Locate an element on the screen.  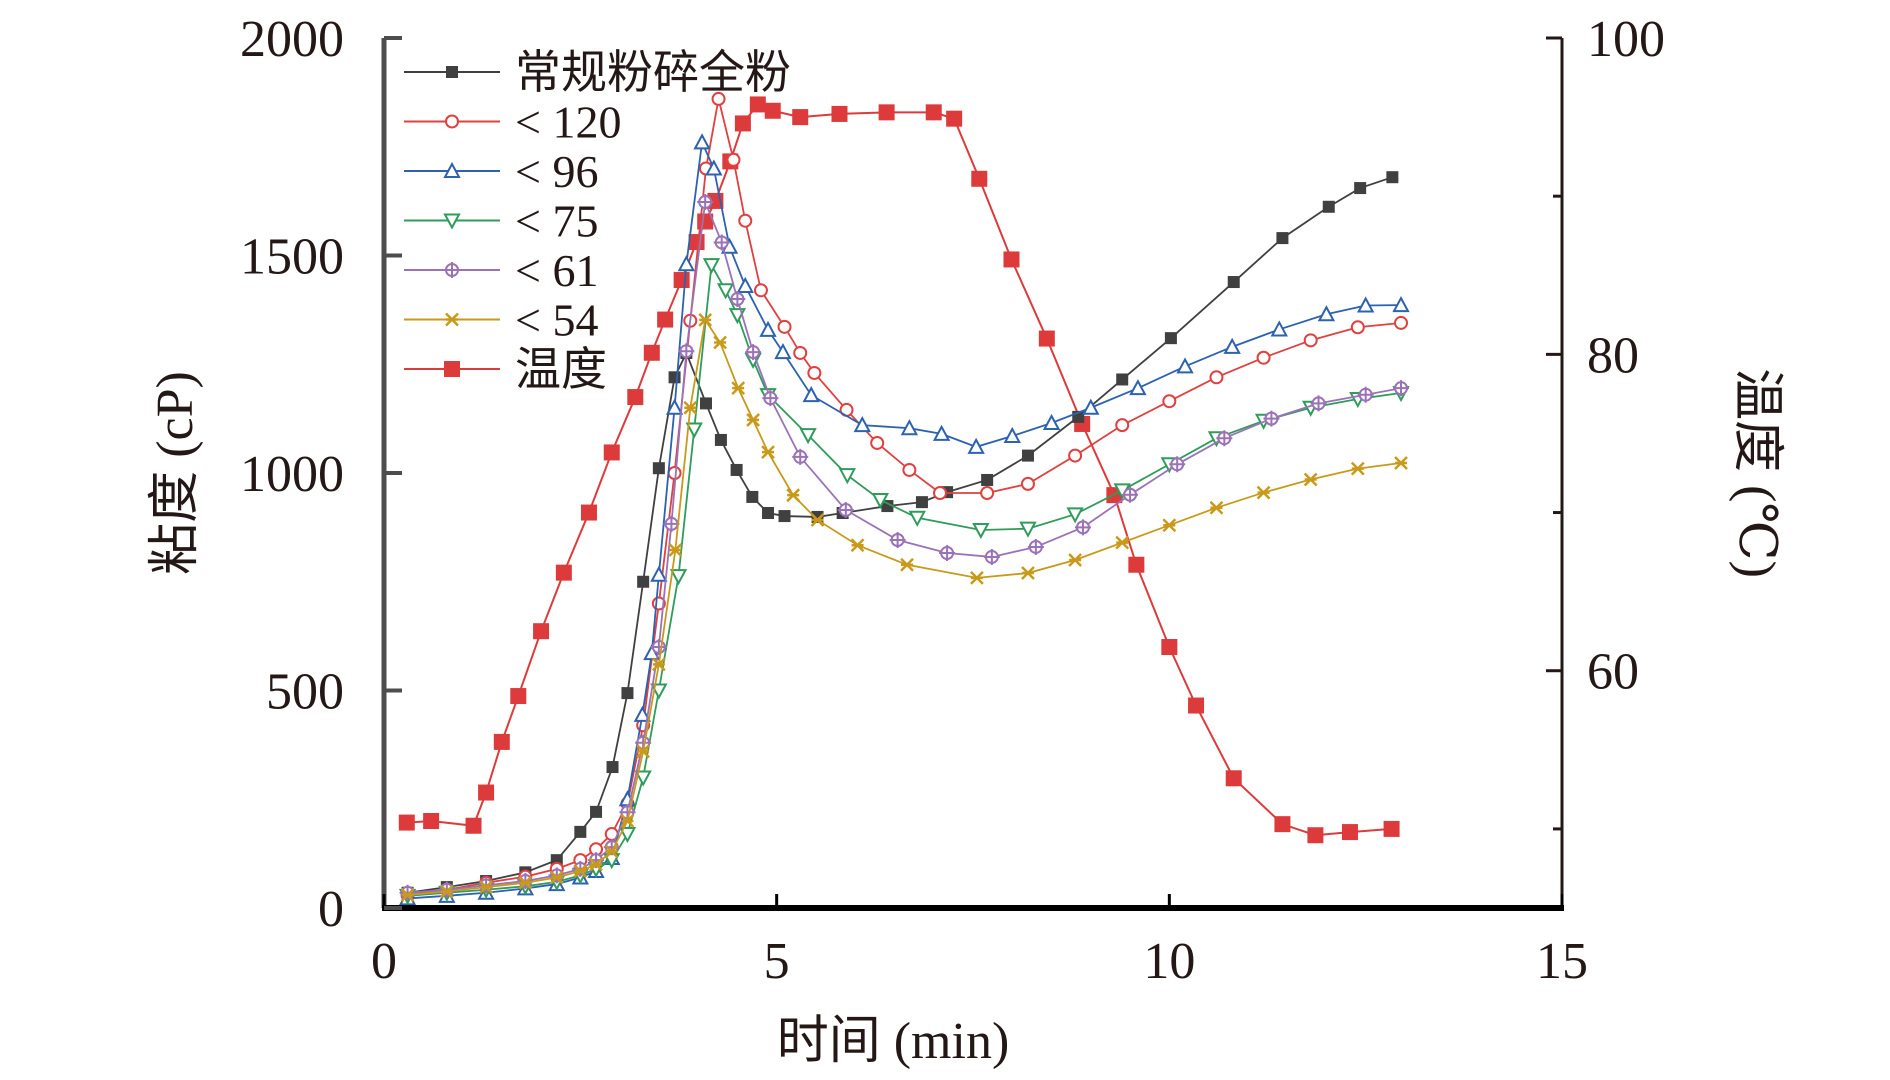
legend-item: < 75 is located at coordinates (501, 221).